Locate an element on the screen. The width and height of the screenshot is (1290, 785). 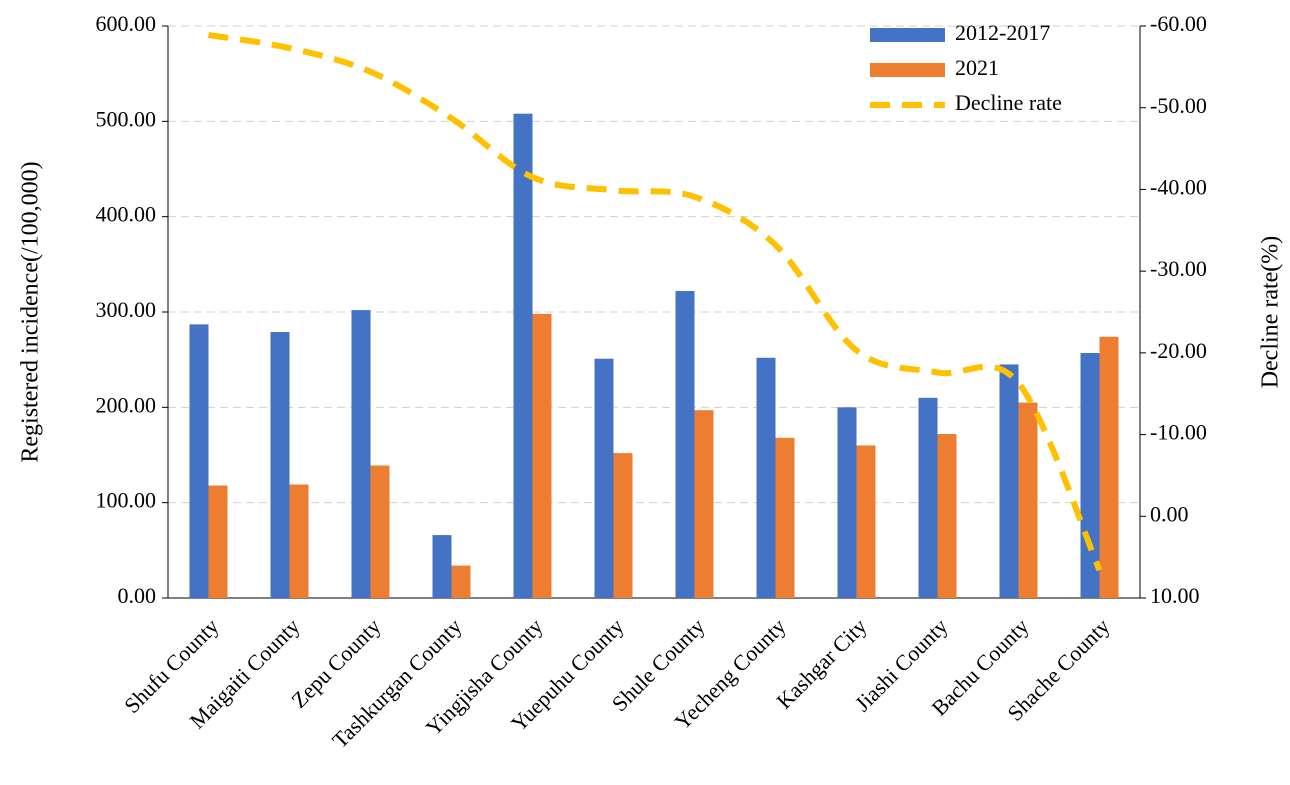
y2-tick-label: 0.00 is located at coordinates (1169, 513).